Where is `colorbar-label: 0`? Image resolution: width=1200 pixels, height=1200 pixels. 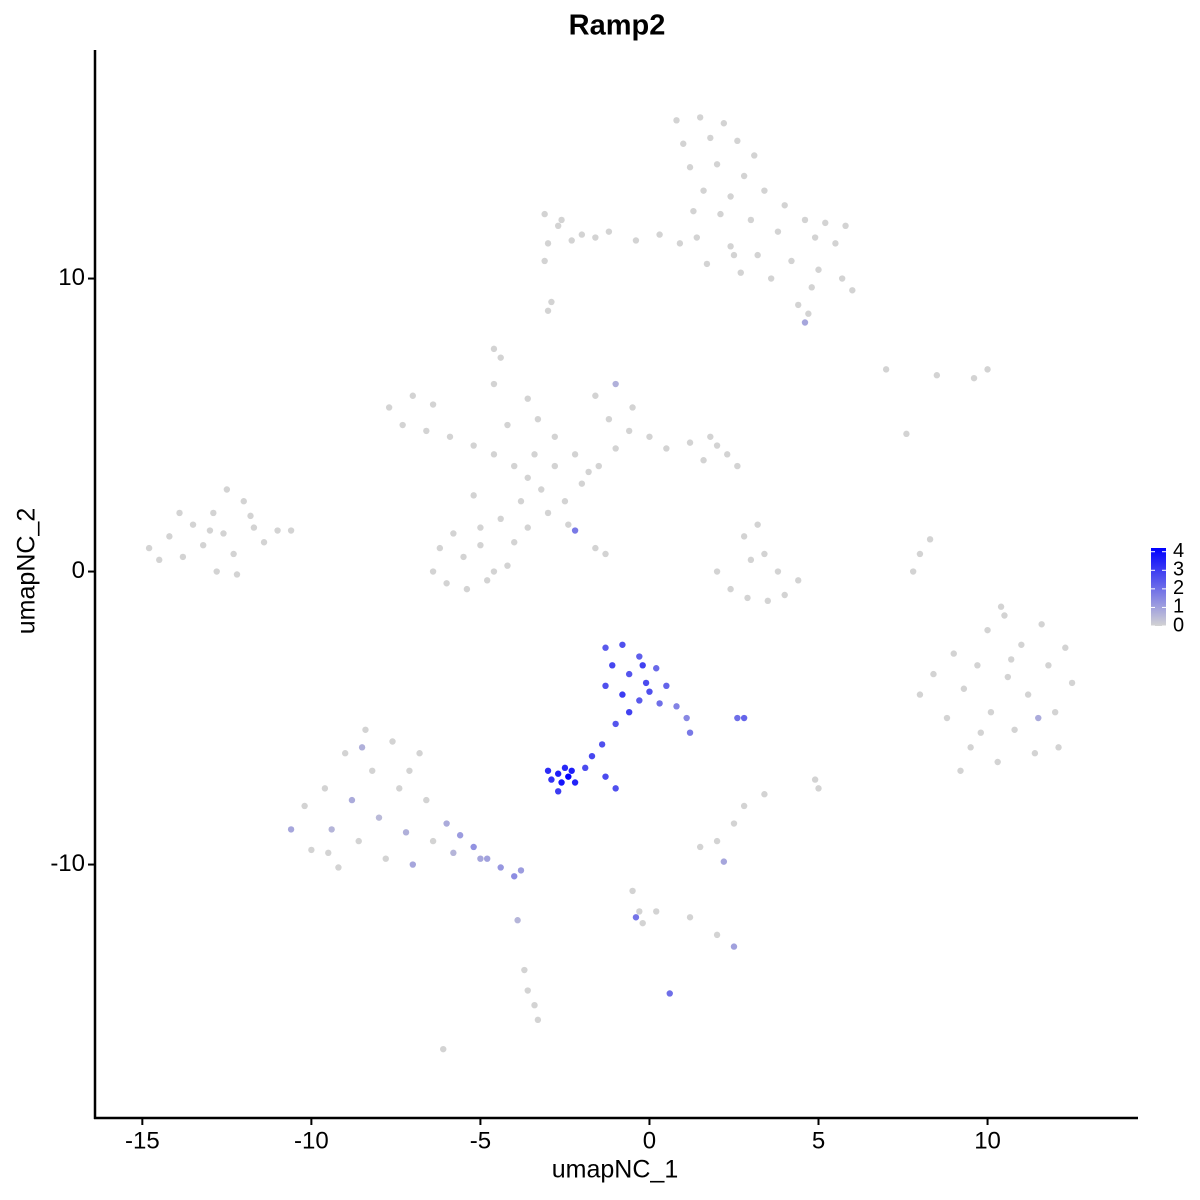 colorbar-label: 0 is located at coordinates (1178, 625).